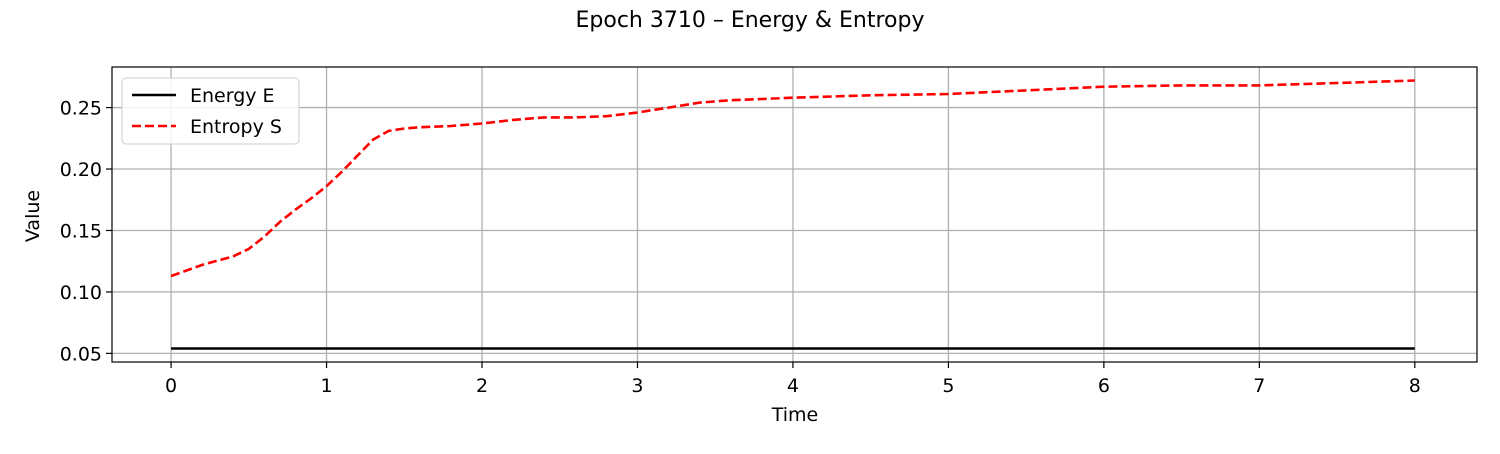 This screenshot has width=1500, height=454. What do you see at coordinates (1104, 386) in the screenshot?
I see `x-tick-label: 6` at bounding box center [1104, 386].